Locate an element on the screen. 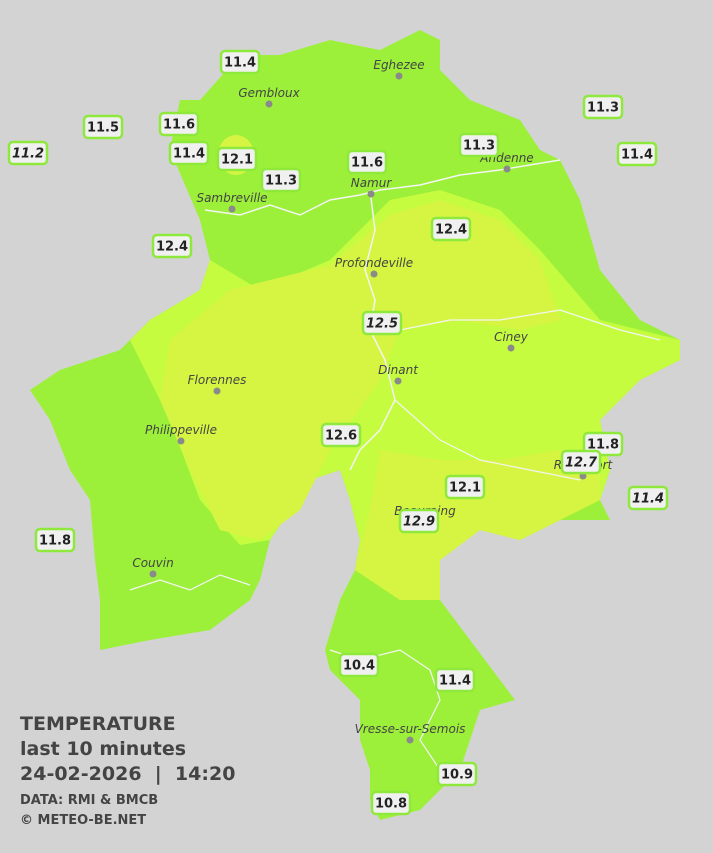 Image resolution: width=713 pixels, height=853 pixels. city-label: Ciney is located at coordinates (511, 337).